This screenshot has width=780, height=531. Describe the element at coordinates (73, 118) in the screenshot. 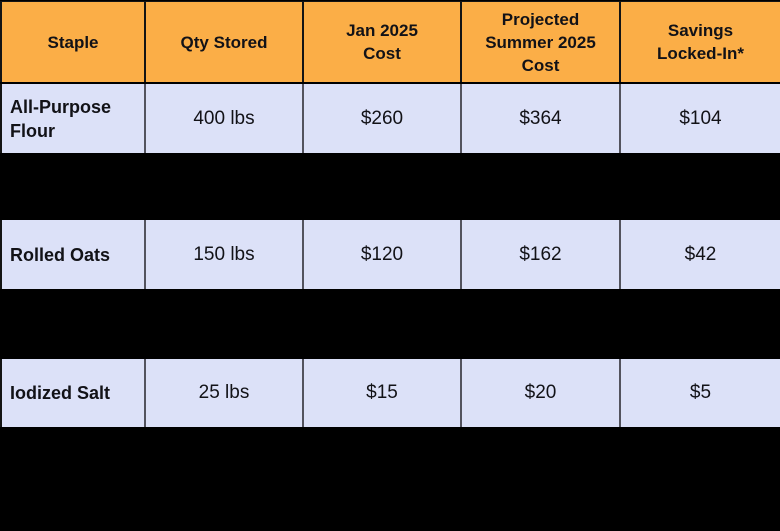

I see `cell-staple: All-Purpose Flour` at that location.